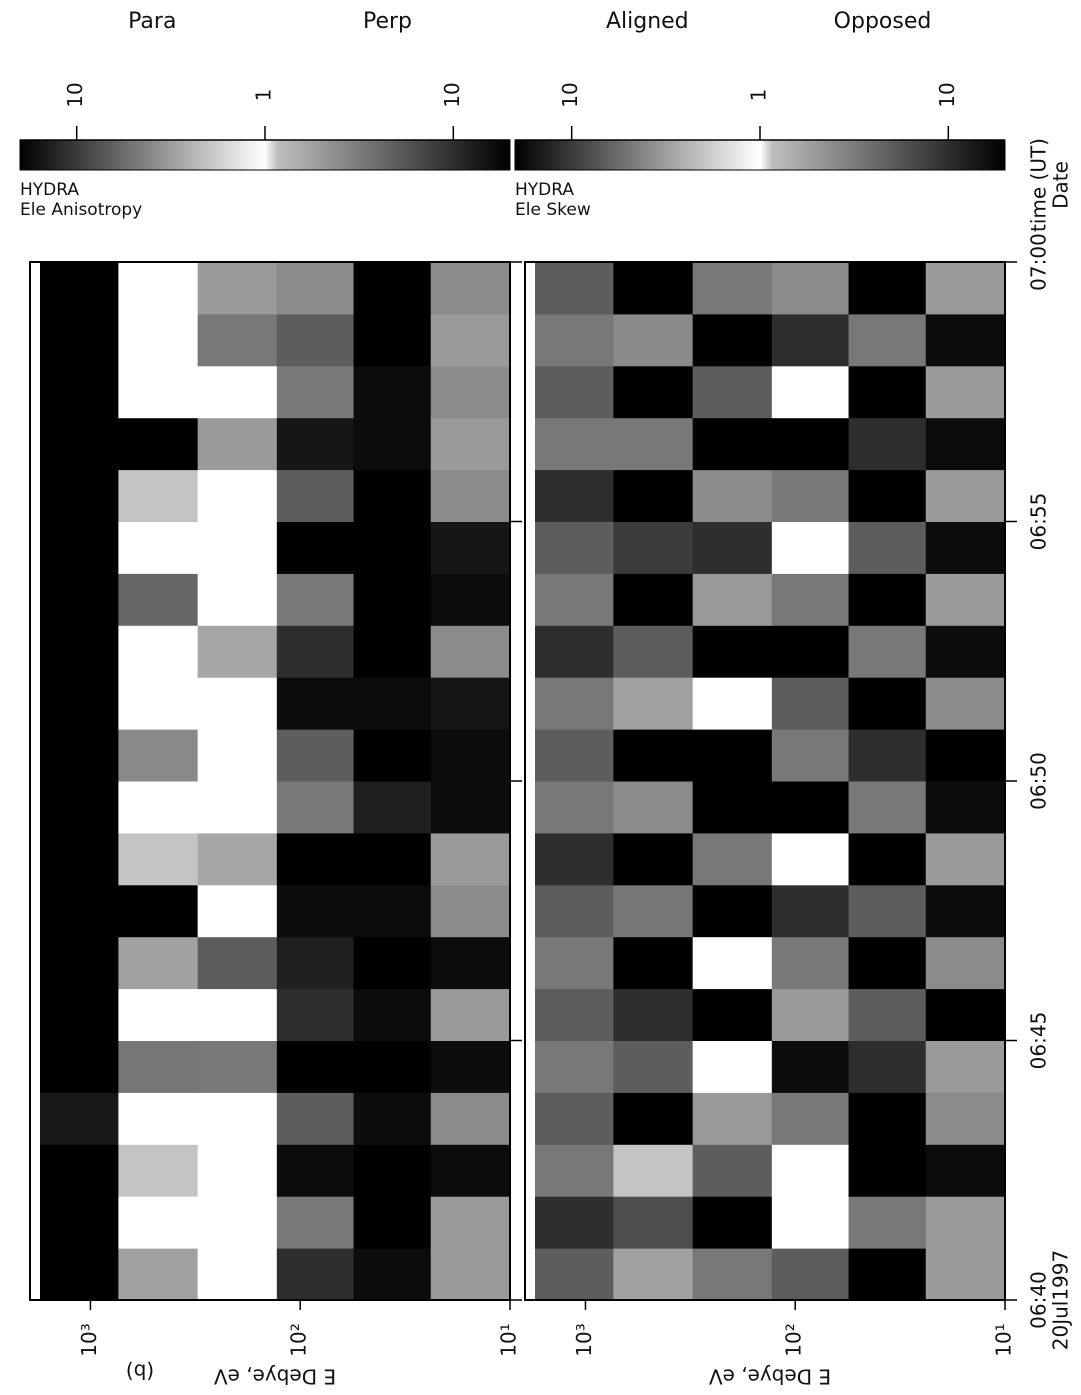 Image resolution: width=1081 pixels, height=1395 pixels. I want to click on panel-label: (b), so click(140, 1372).